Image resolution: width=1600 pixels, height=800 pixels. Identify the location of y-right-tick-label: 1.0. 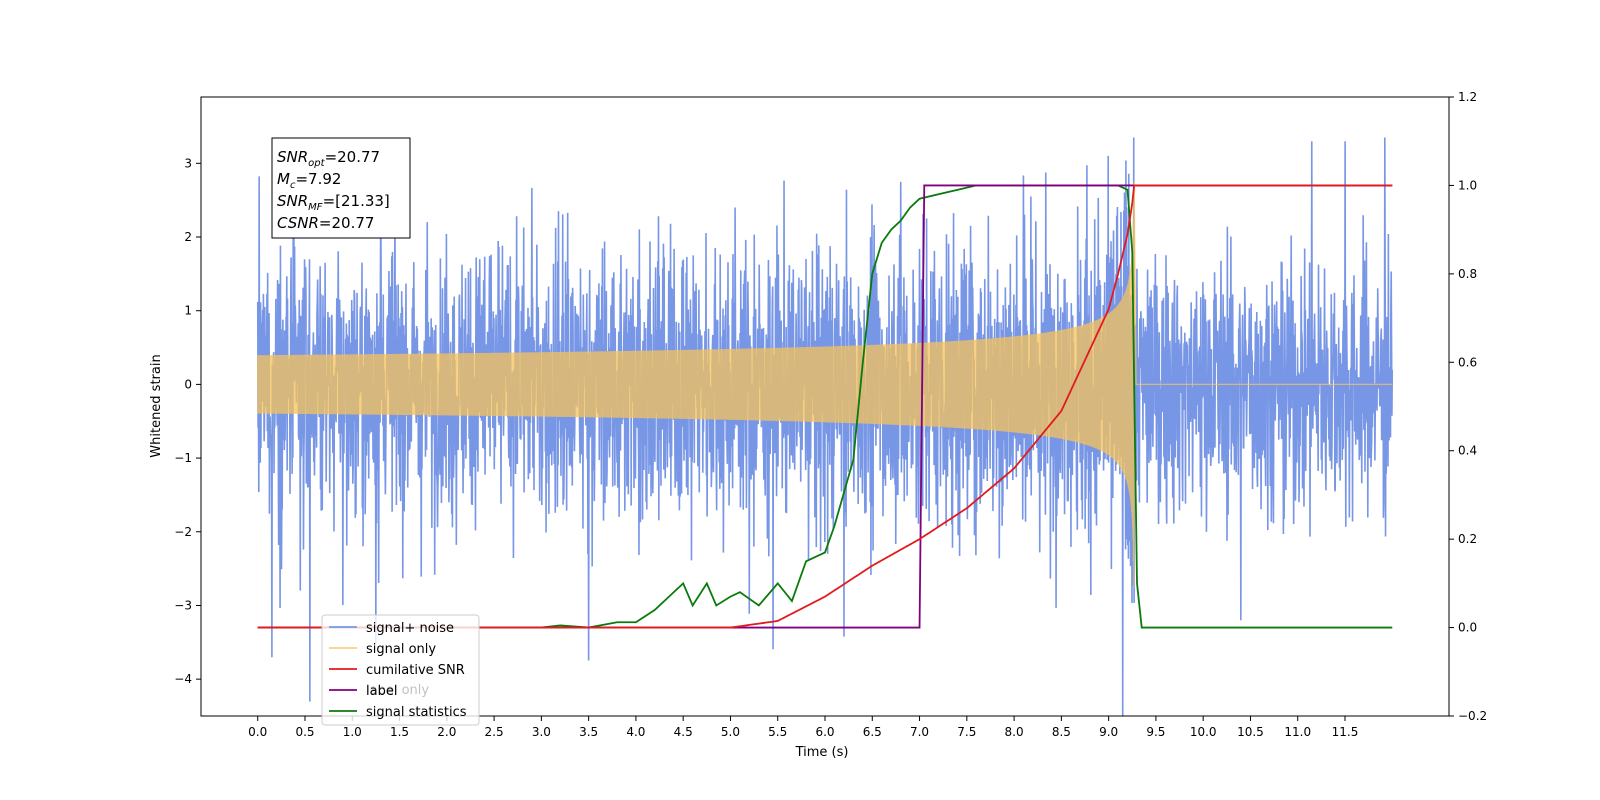
(1467, 185).